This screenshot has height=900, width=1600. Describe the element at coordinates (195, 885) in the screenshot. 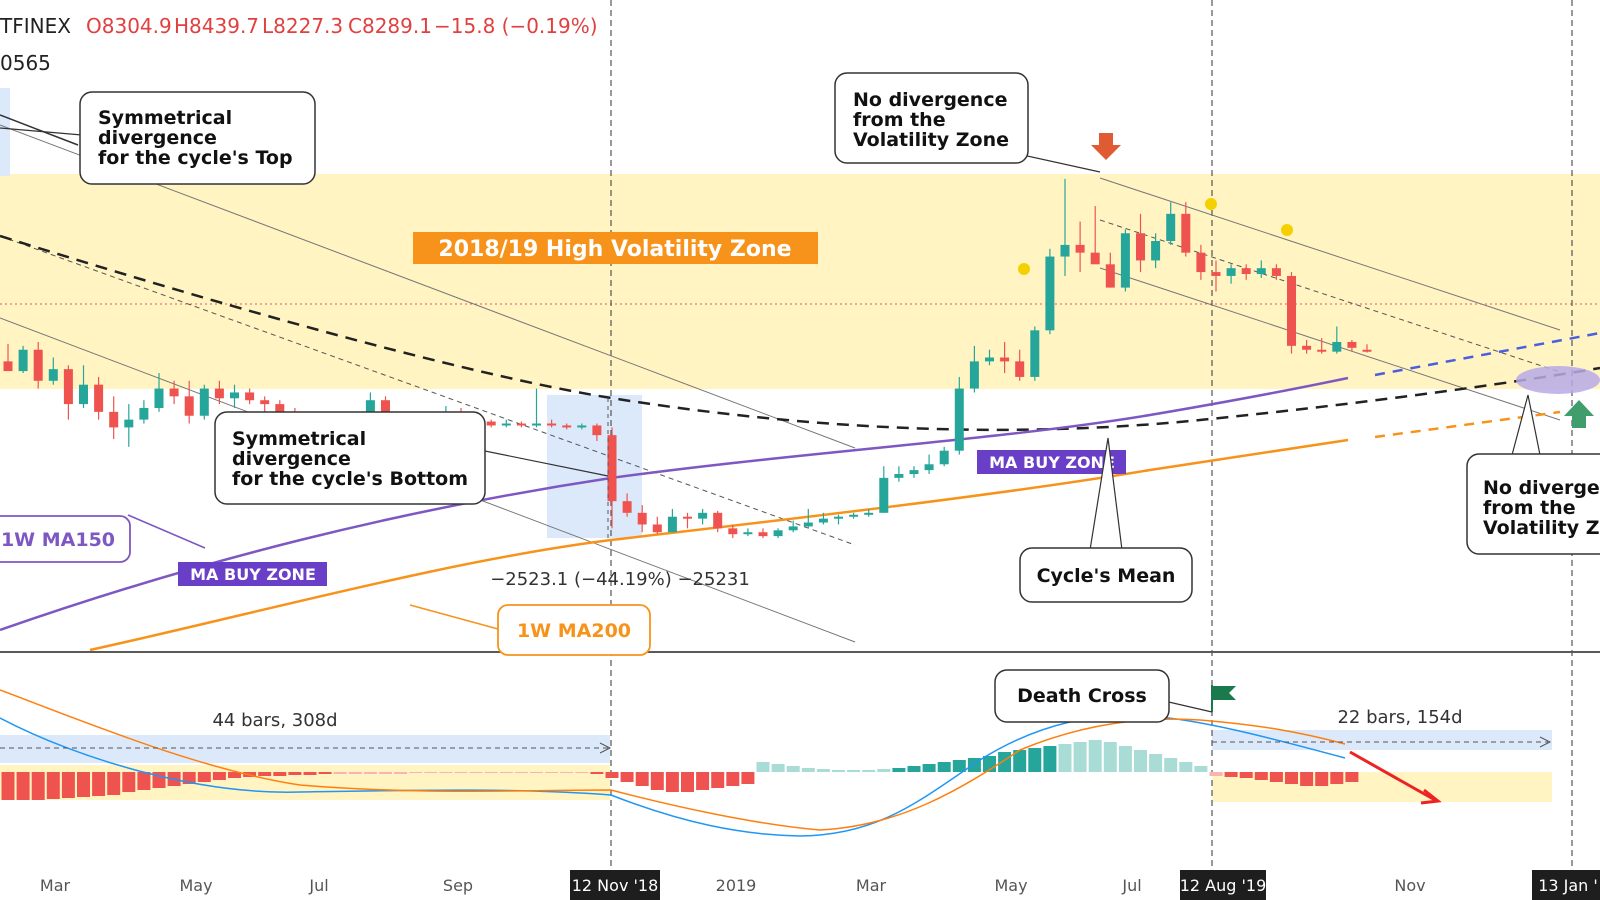

I see `x-axis-label: May` at that location.